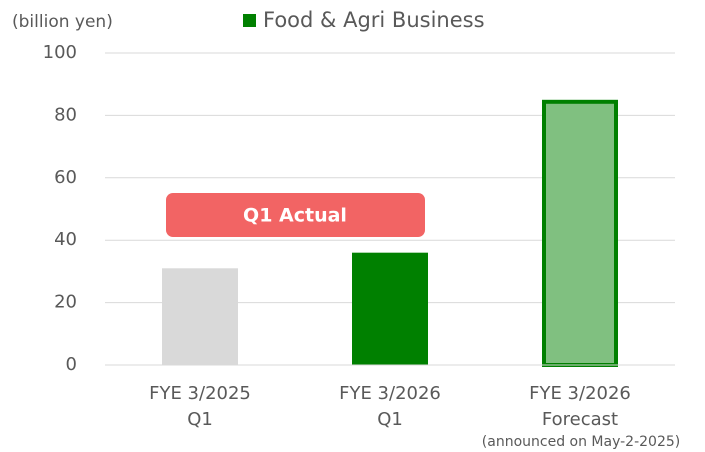 The width and height of the screenshot is (705, 452). I want to click on y-tick-label: 80, so click(65, 114).